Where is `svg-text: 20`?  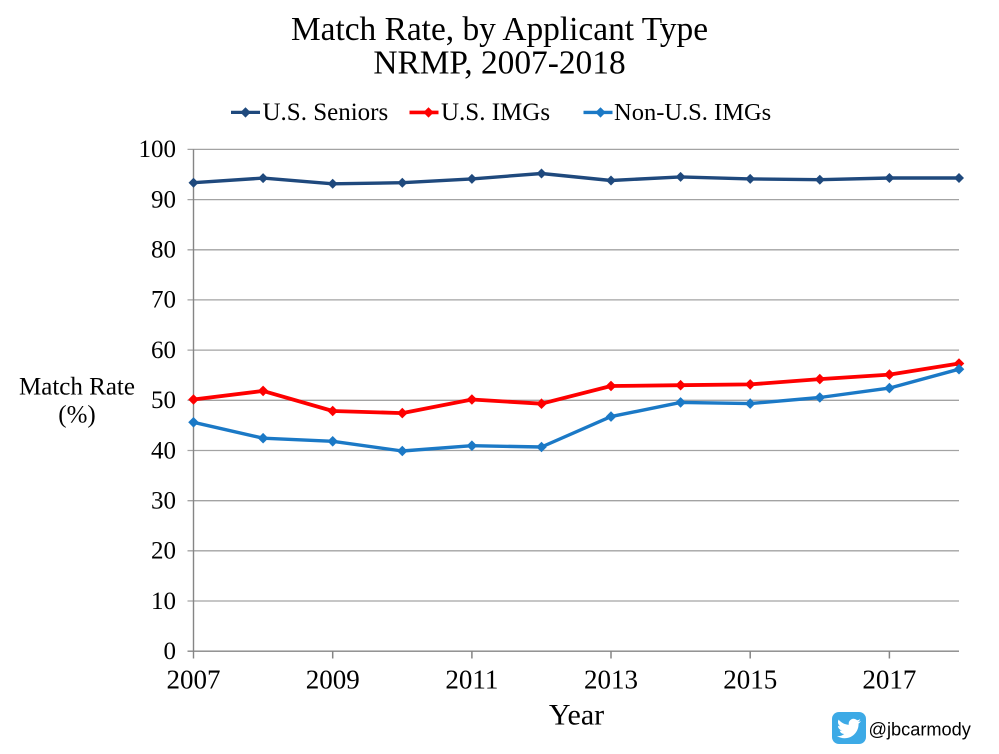
svg-text: 20 is located at coordinates (163, 551).